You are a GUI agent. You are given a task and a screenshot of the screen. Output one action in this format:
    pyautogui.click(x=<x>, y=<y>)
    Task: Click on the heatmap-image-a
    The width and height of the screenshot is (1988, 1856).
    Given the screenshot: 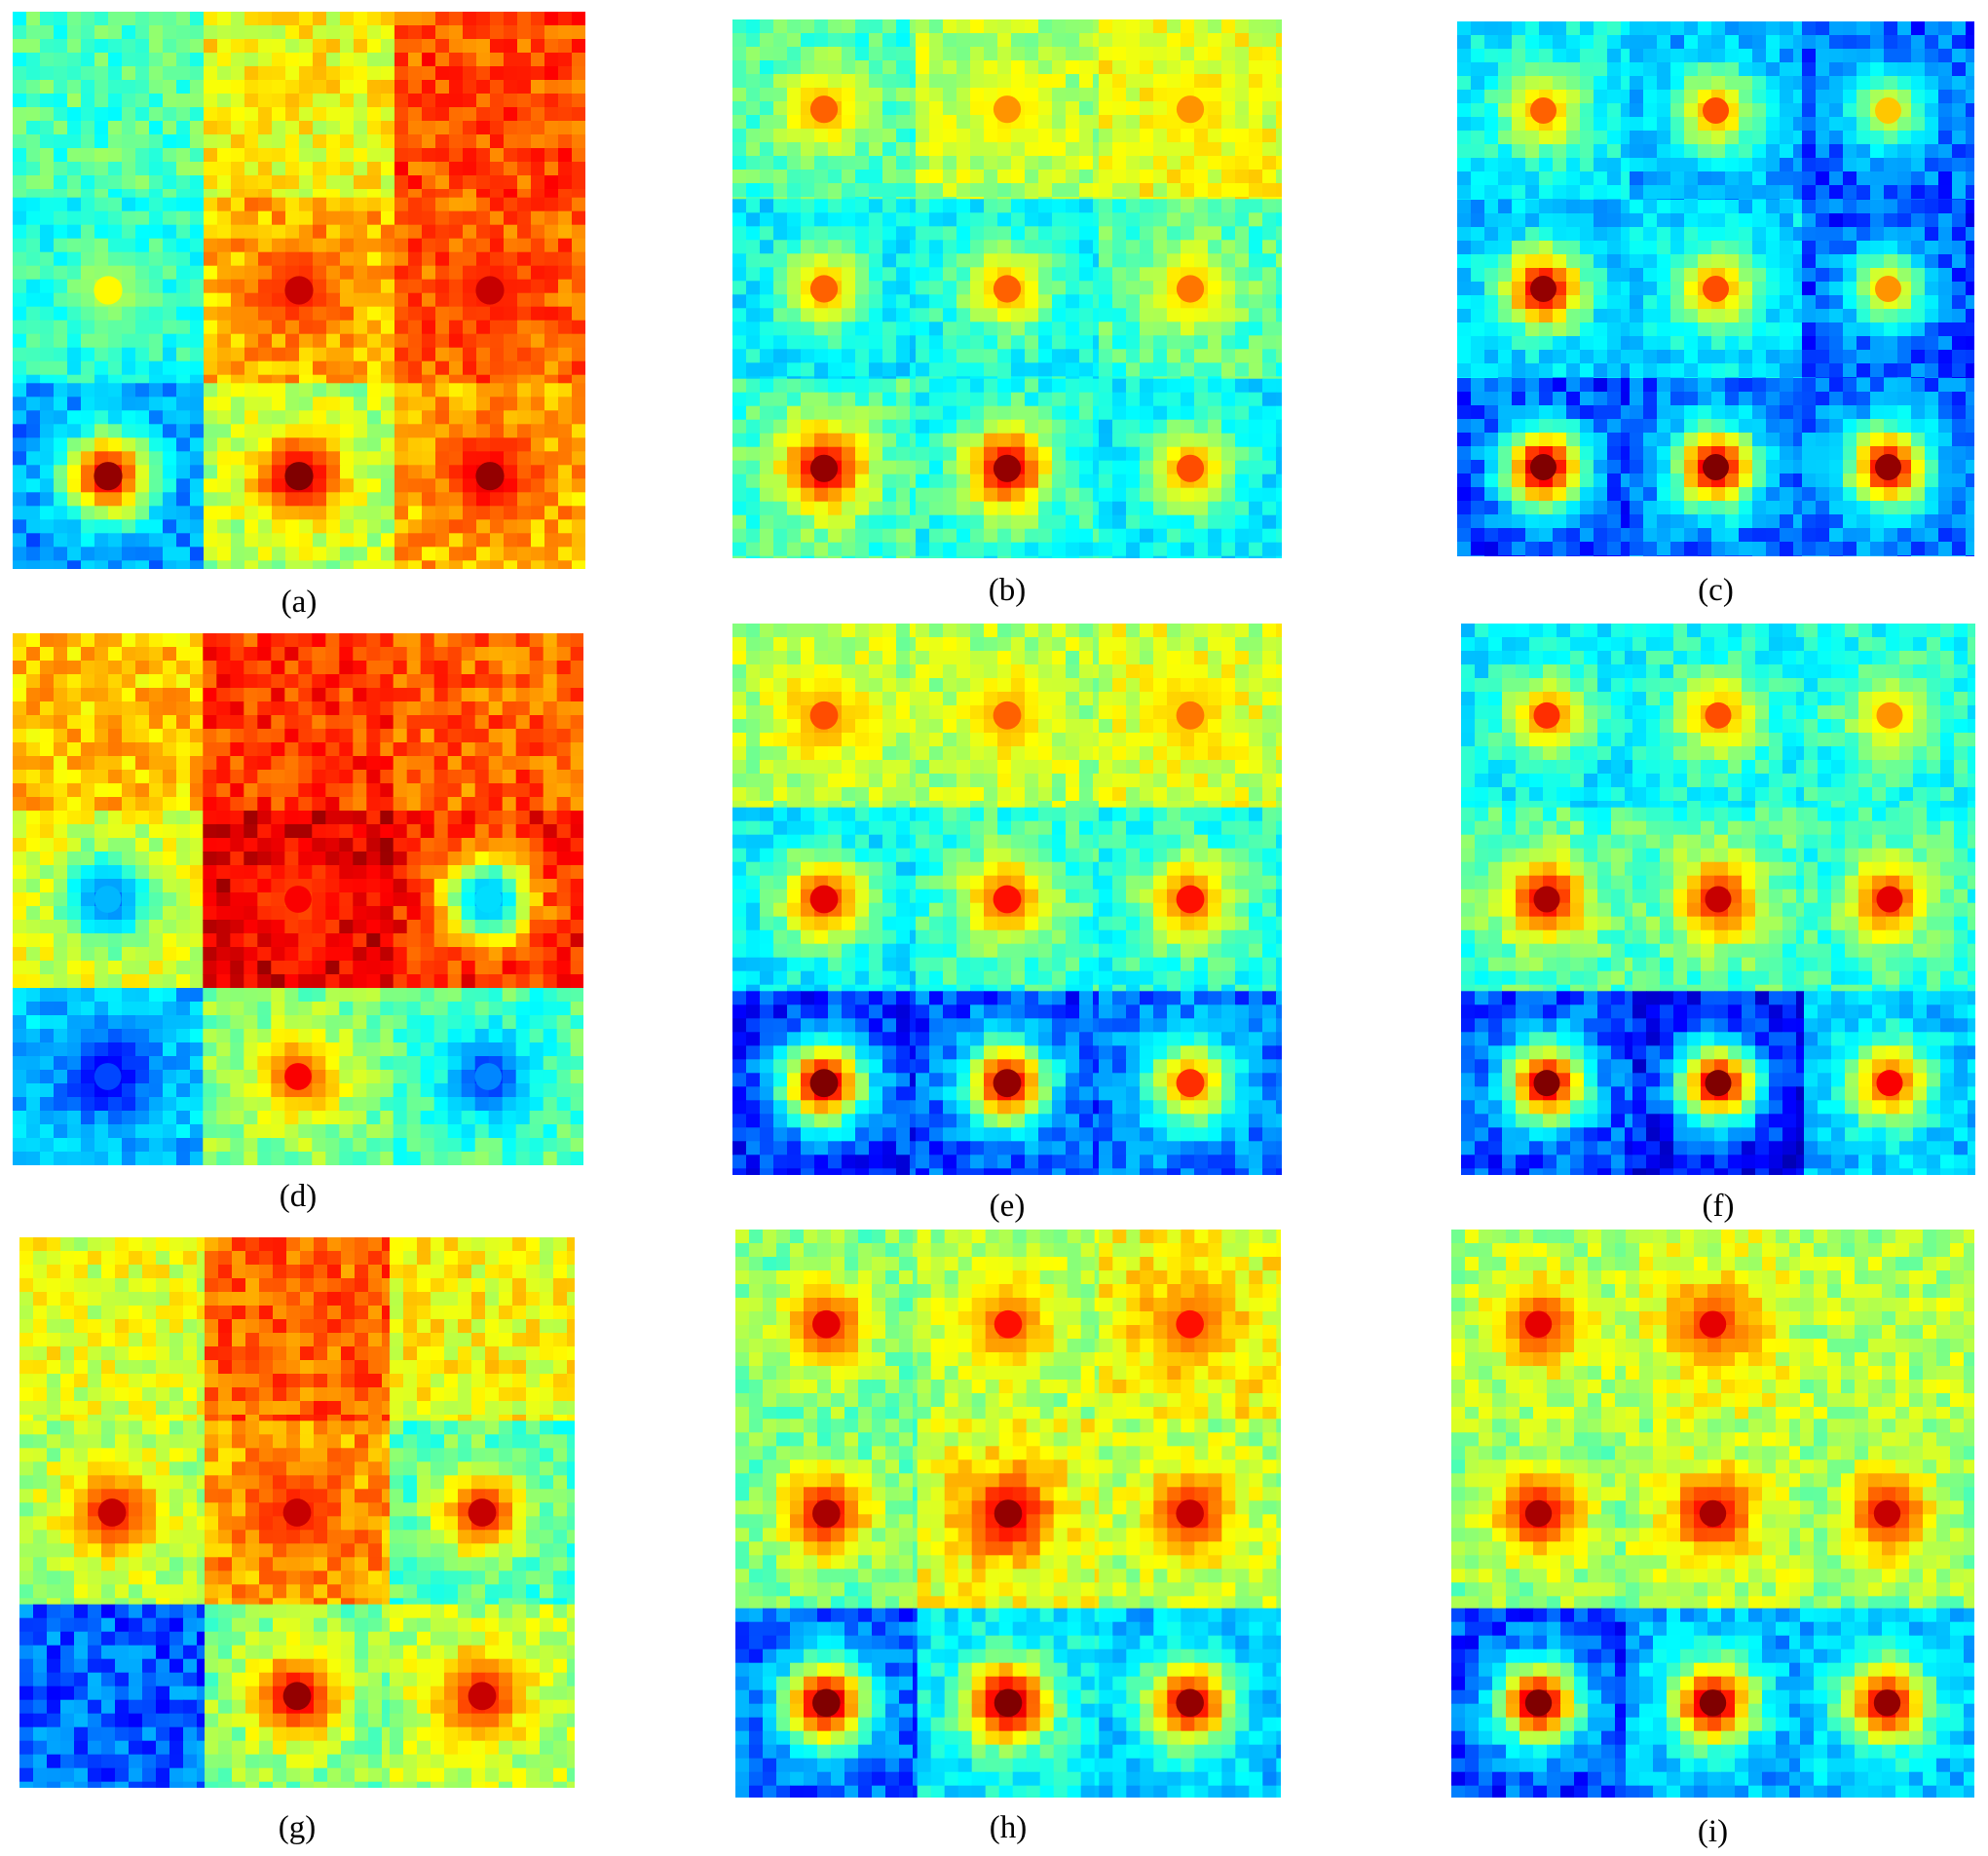 What is the action you would take?
    pyautogui.click(x=299, y=290)
    